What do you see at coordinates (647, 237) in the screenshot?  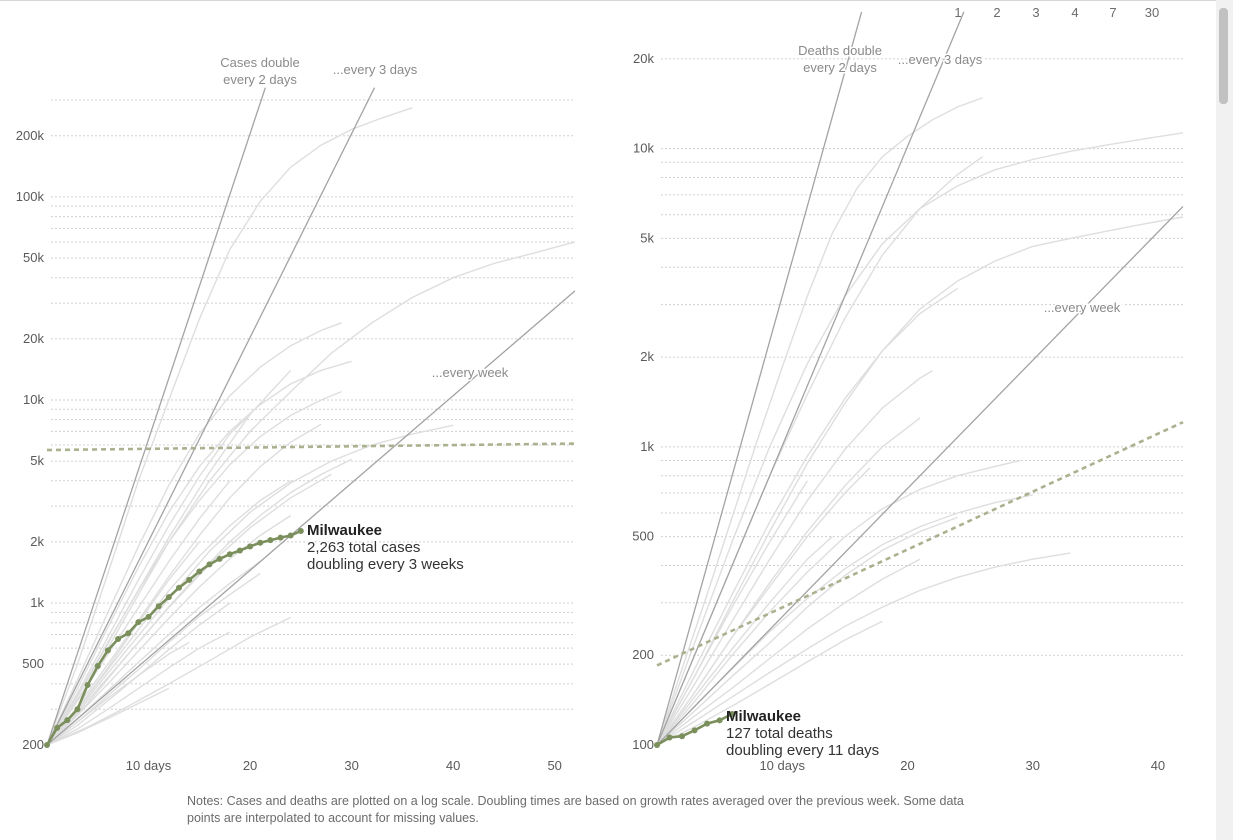 I see `y-tick-label: 5k` at bounding box center [647, 237].